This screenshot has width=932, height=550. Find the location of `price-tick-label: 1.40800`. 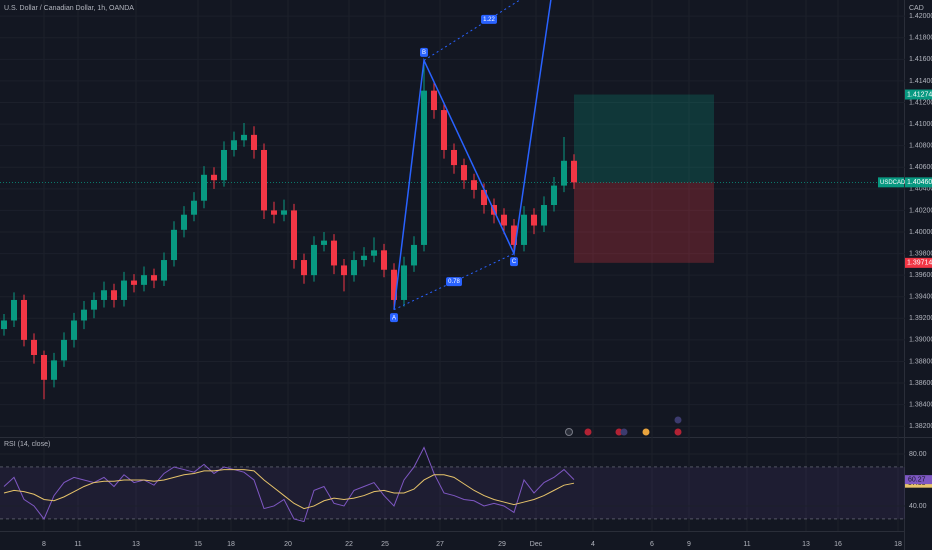

price-tick-label: 1.40800 is located at coordinates (920, 146).